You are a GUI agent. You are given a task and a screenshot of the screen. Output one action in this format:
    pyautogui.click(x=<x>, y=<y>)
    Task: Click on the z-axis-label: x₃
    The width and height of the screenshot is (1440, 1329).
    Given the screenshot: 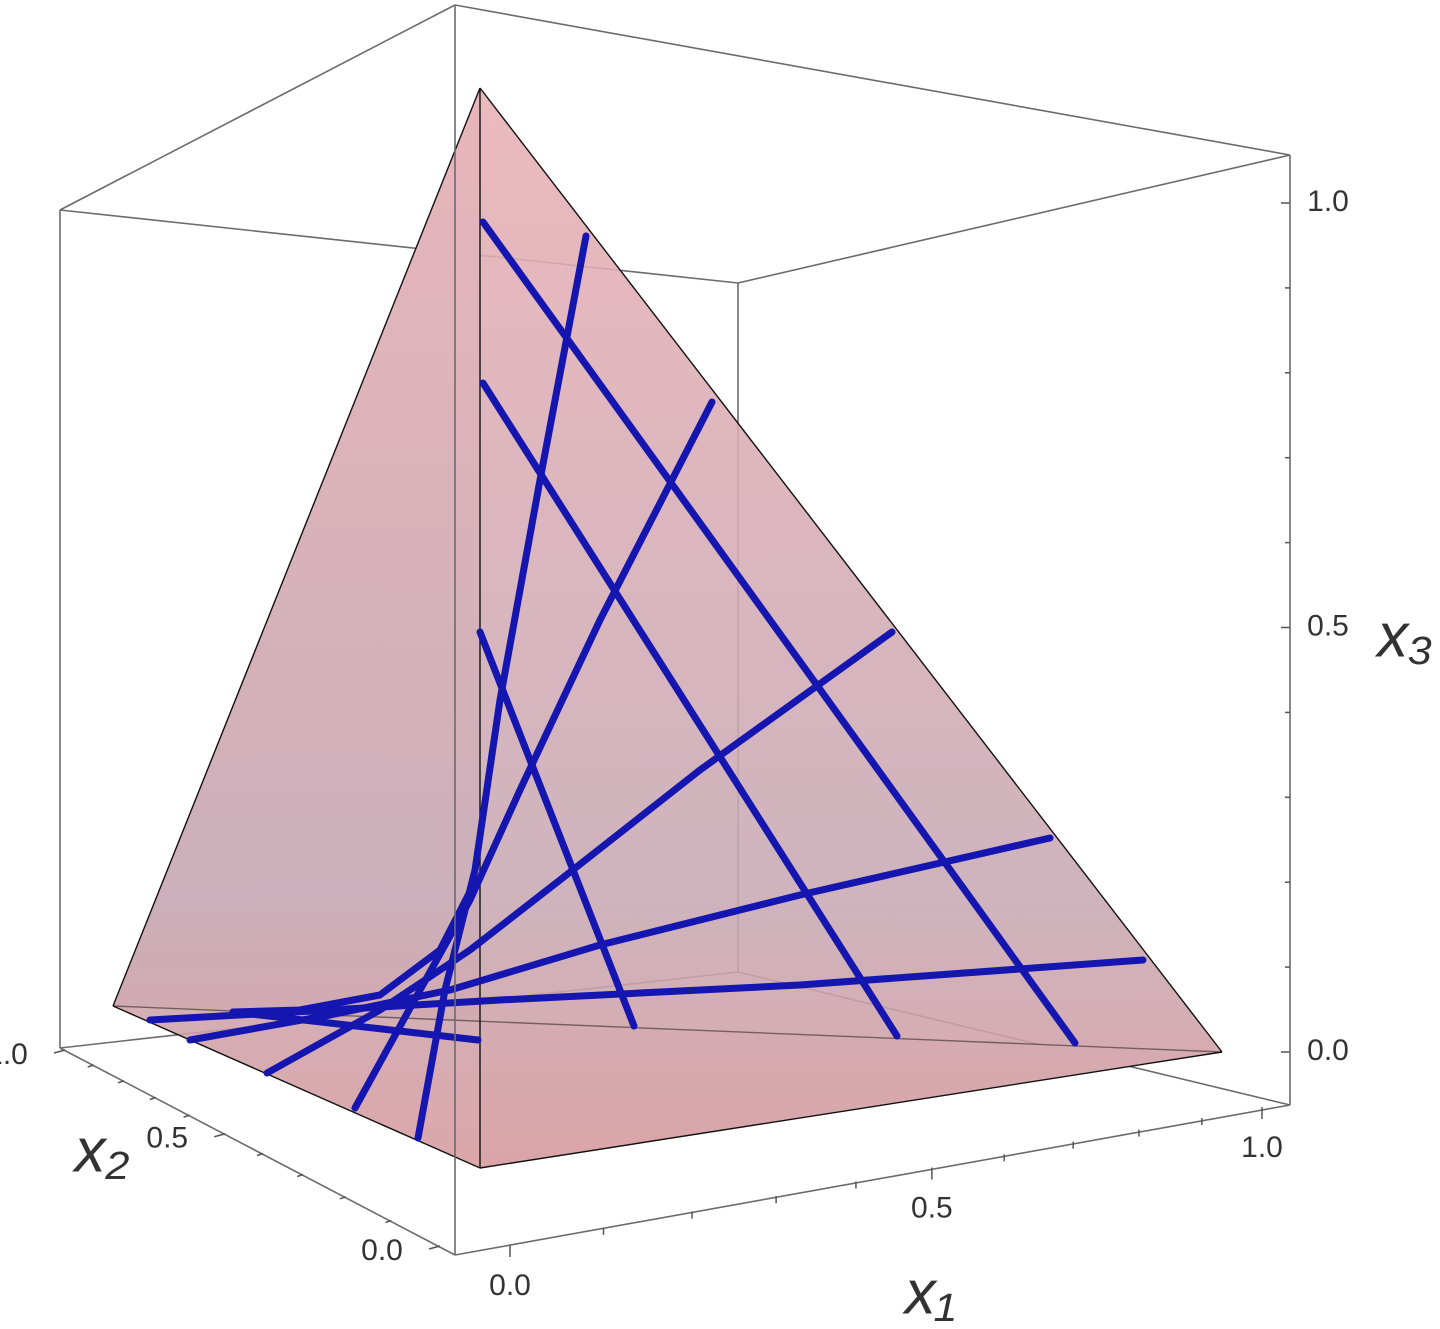 What is the action you would take?
    pyautogui.click(x=1403, y=635)
    